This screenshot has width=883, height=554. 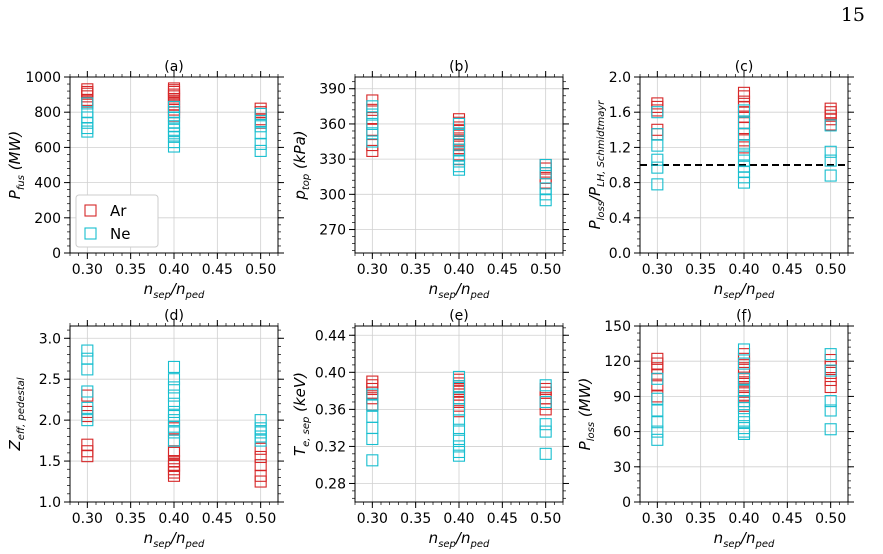 What do you see at coordinates (90, 233) in the screenshot?
I see `legend-marker-ne` at bounding box center [90, 233].